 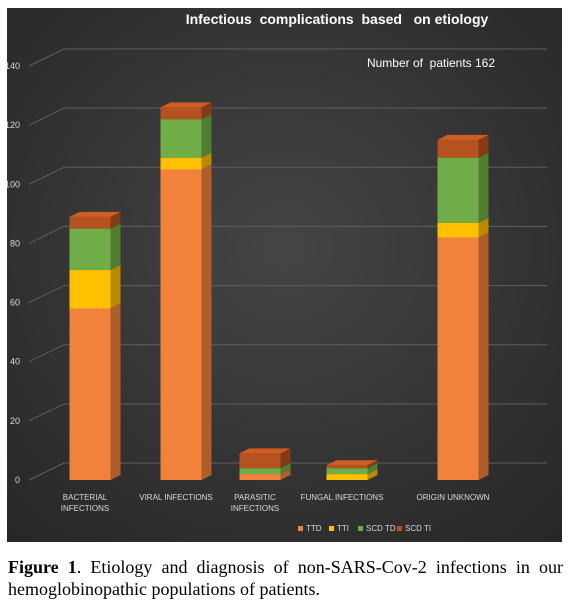 I want to click on legend-label: TTI, so click(x=343, y=528).